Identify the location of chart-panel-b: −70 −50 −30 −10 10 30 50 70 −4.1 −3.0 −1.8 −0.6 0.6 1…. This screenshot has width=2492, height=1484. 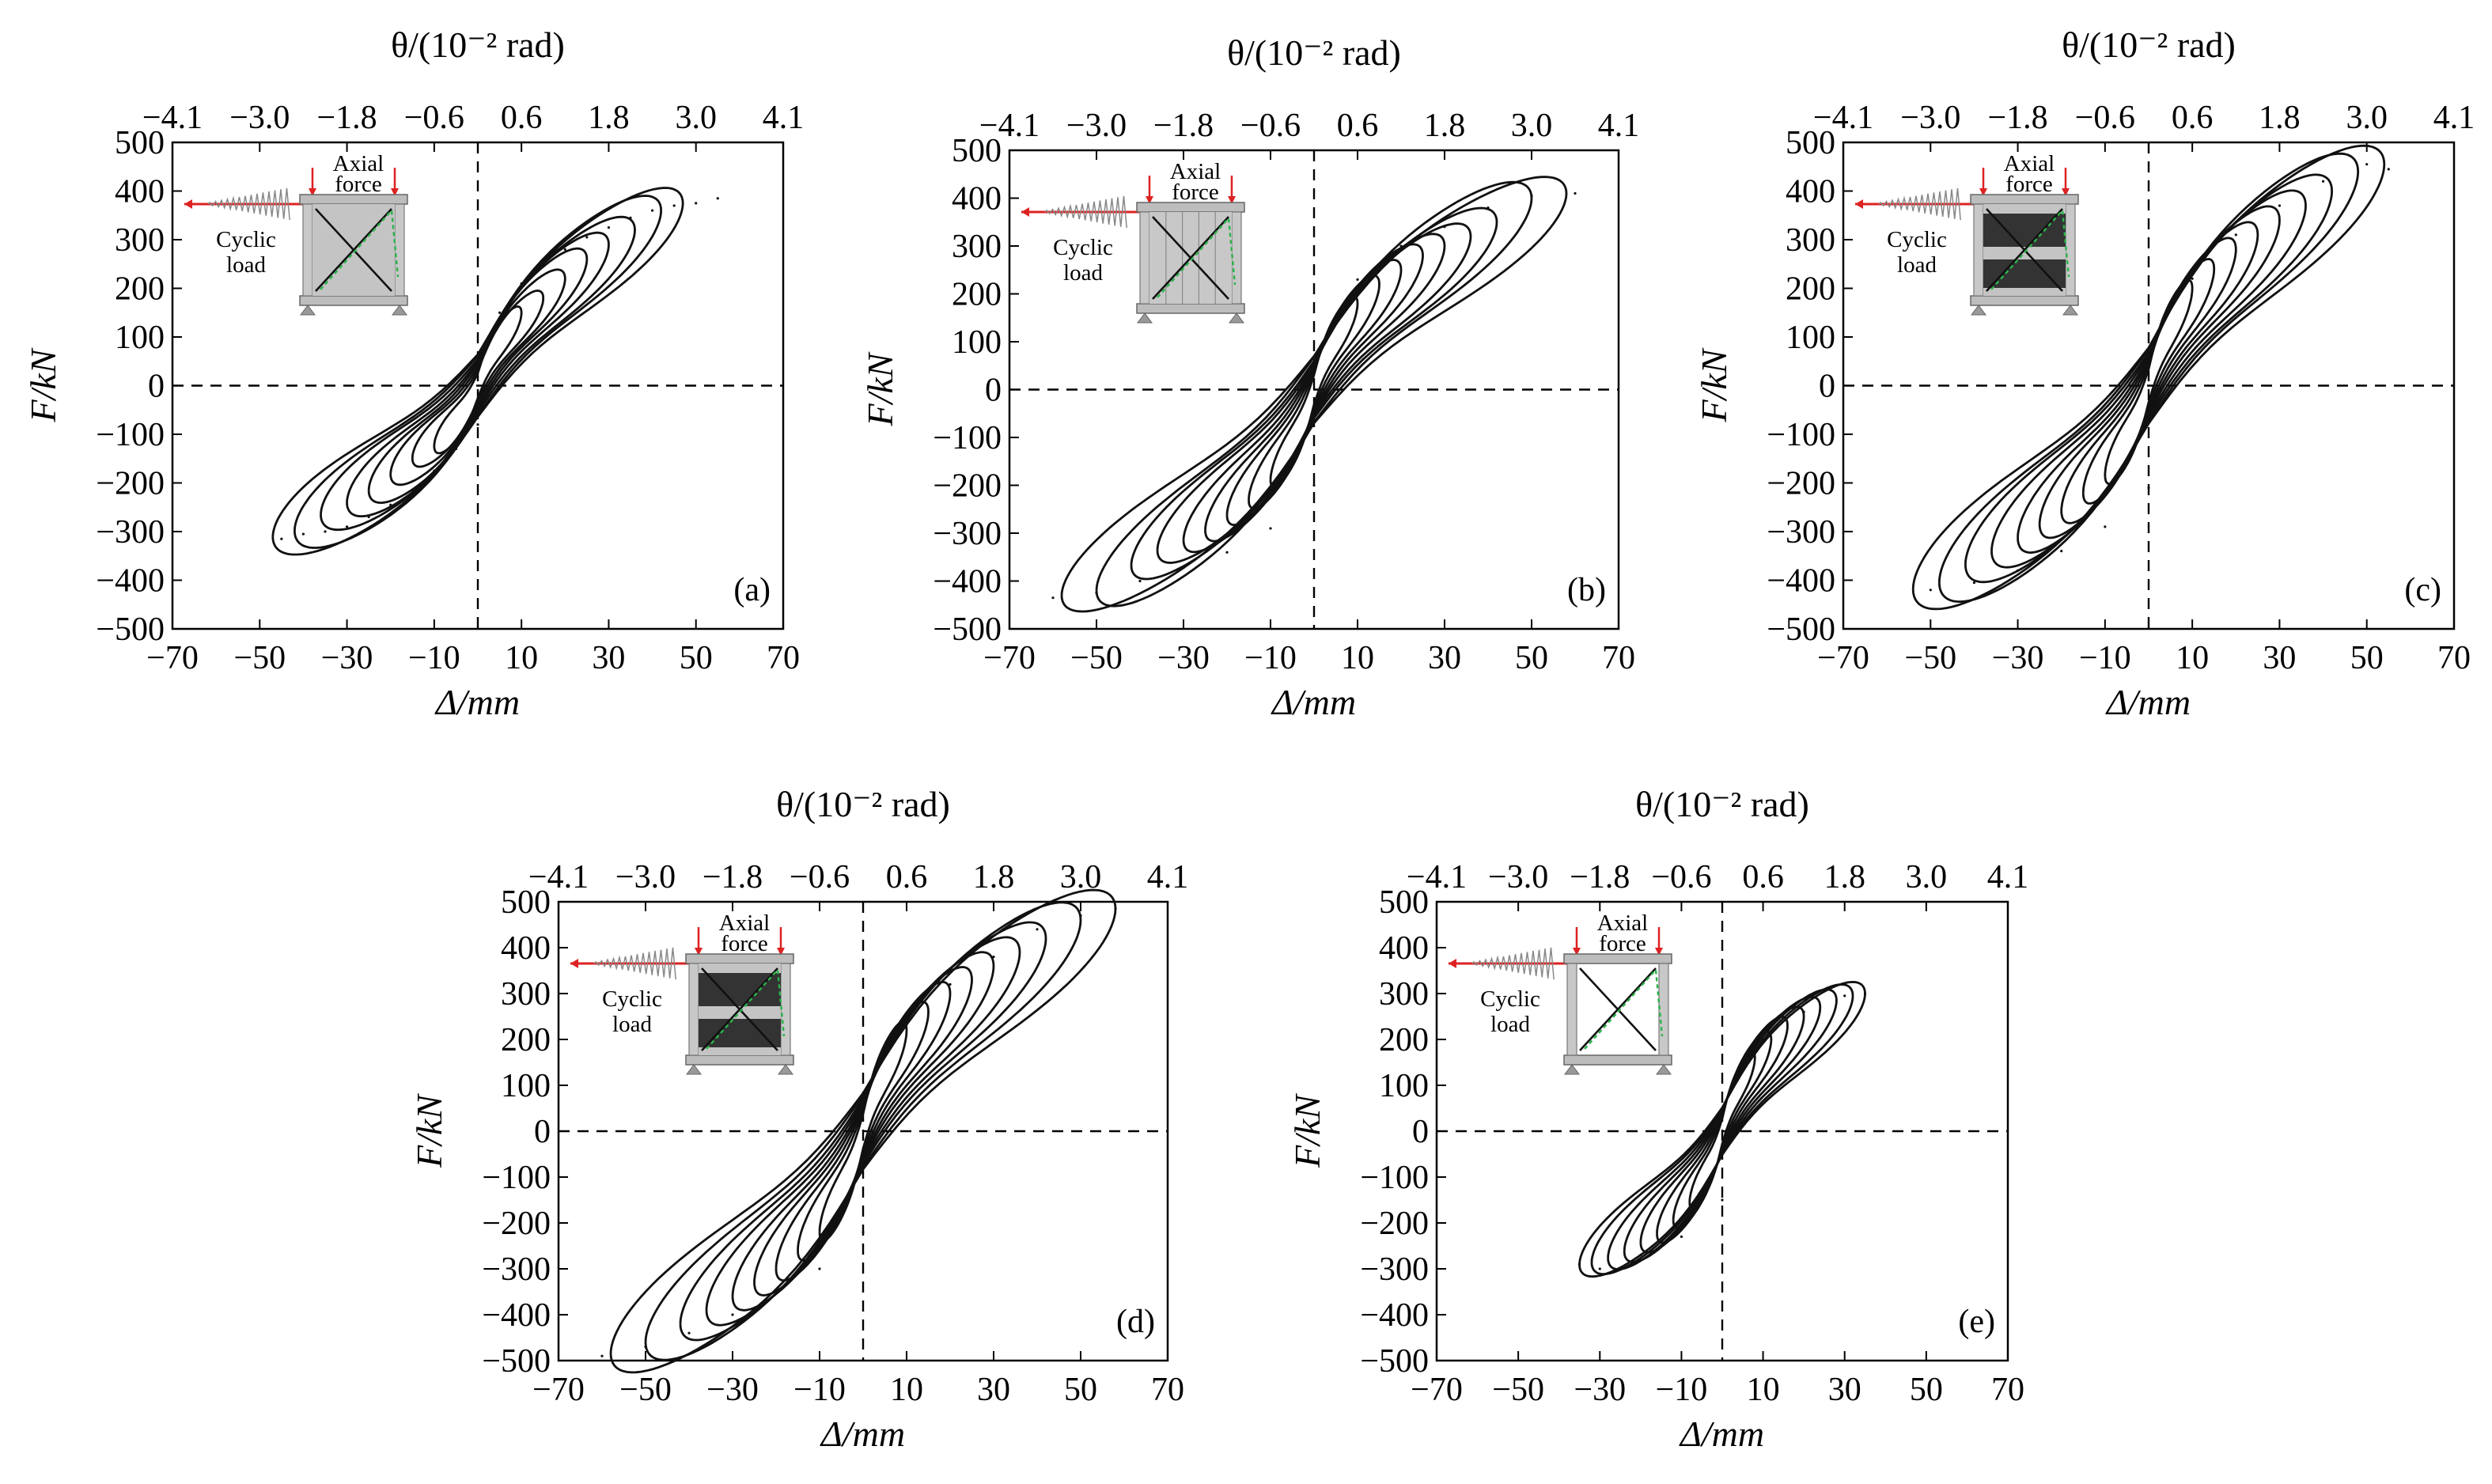
(1250, 377).